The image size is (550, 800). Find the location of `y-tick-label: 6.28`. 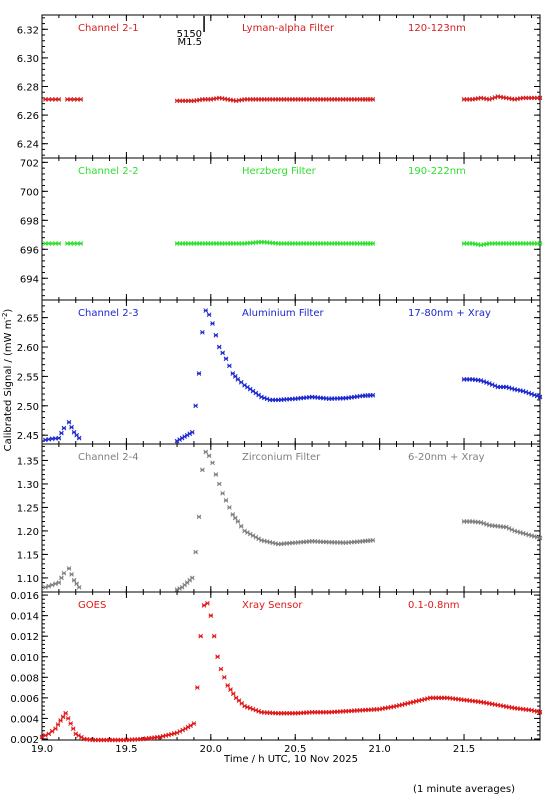

y-tick-label: 6.28 is located at coordinates (28, 88).